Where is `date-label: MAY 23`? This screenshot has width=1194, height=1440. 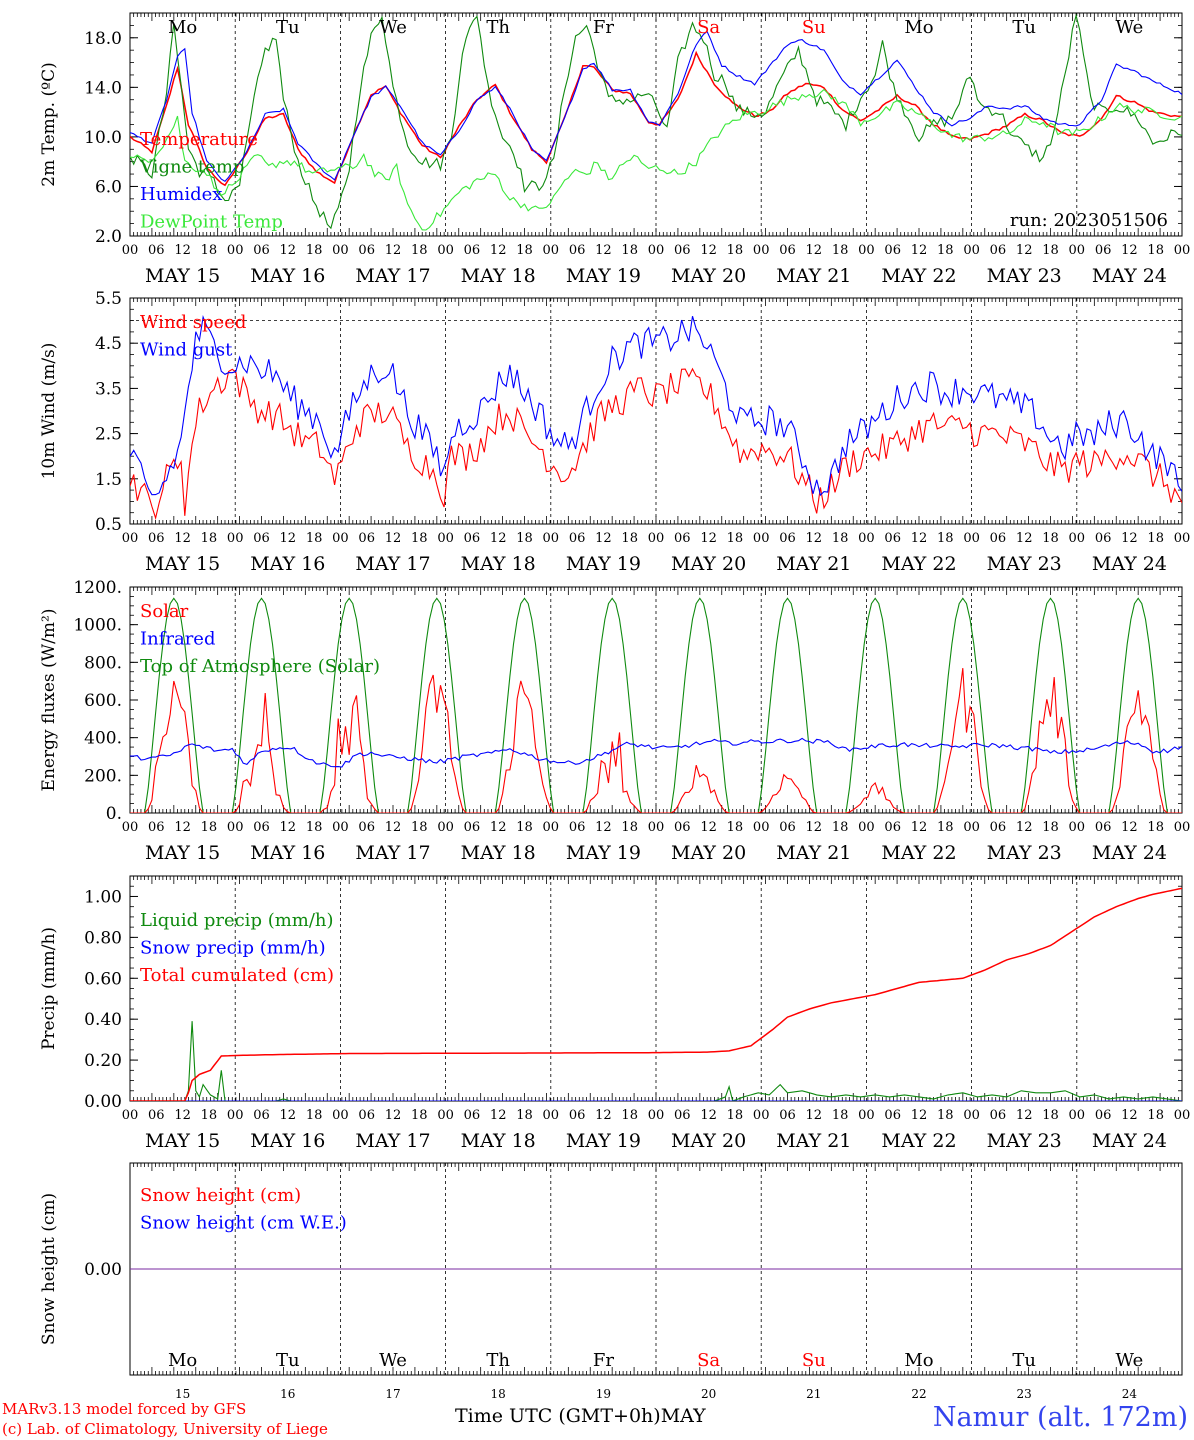
date-label: MAY 23 is located at coordinates (1024, 1141).